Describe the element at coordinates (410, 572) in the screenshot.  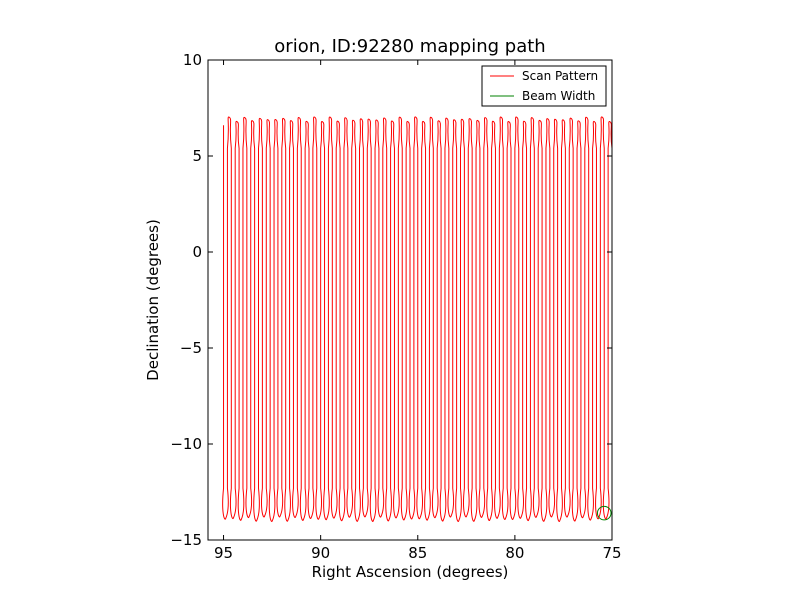
I see `x-axis-label: Right Ascension (degrees)` at that location.